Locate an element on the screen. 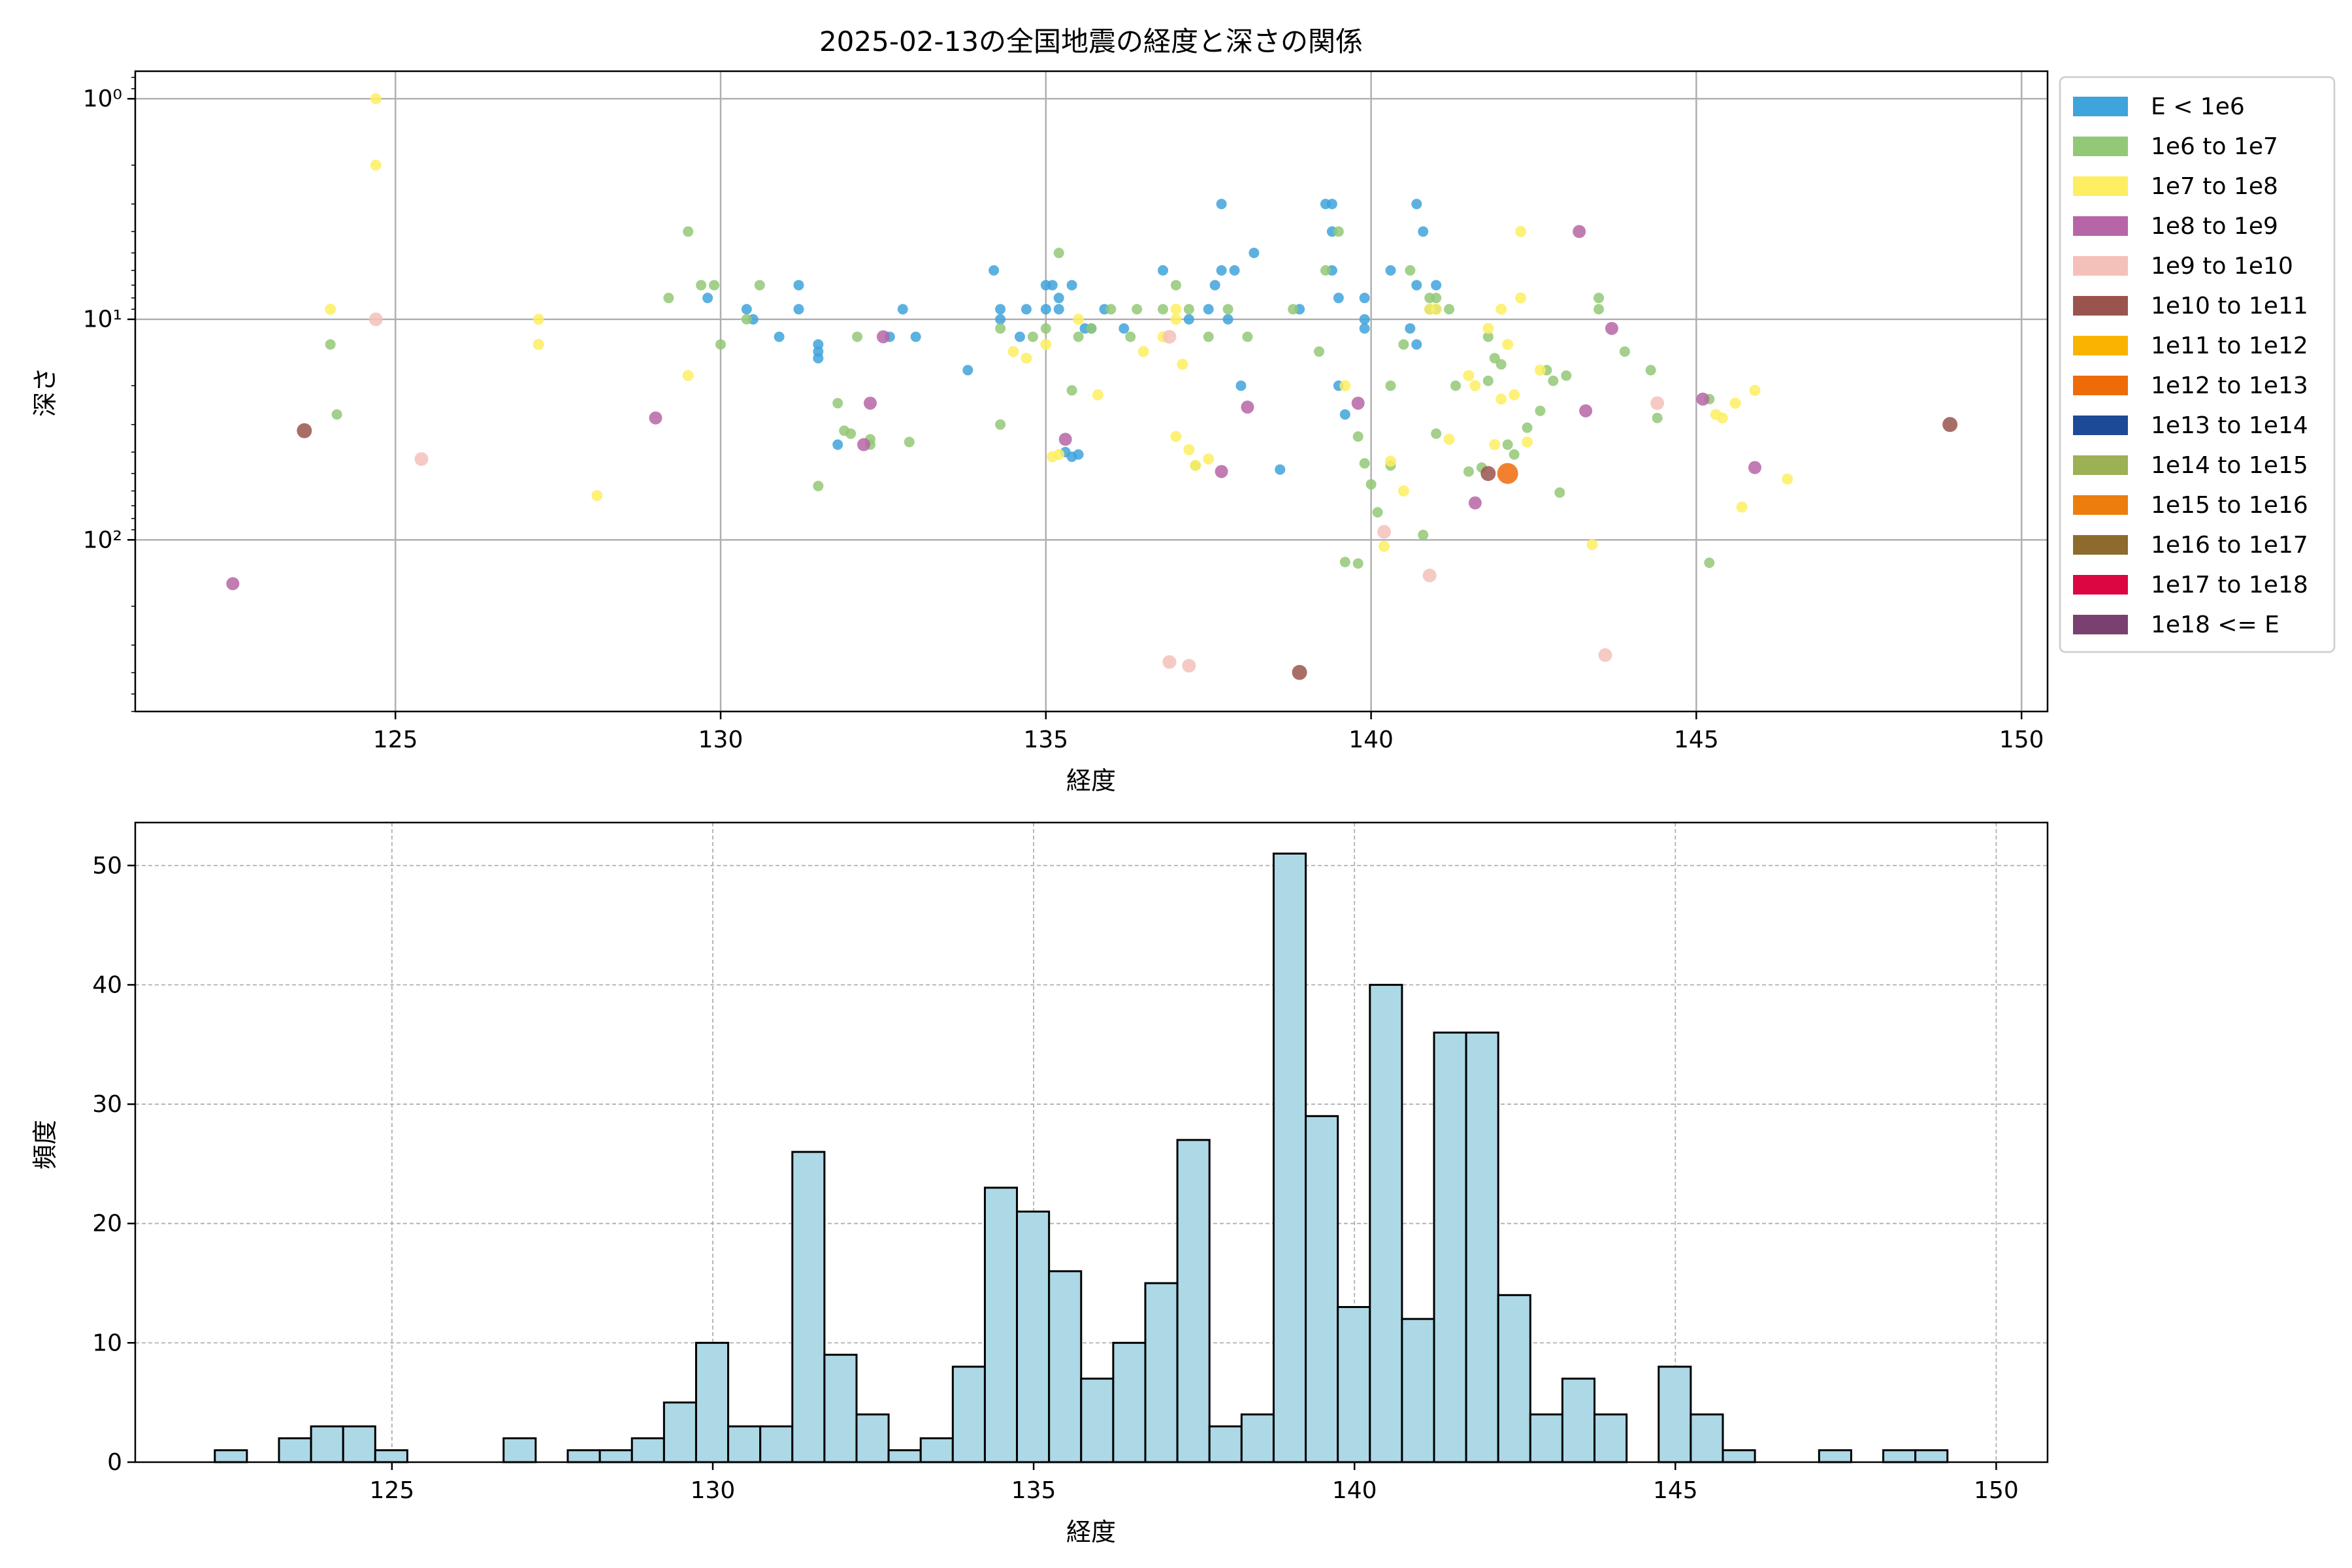 The image size is (2352, 1568). scatter-x-tick-label: 150 is located at coordinates (2021, 740).